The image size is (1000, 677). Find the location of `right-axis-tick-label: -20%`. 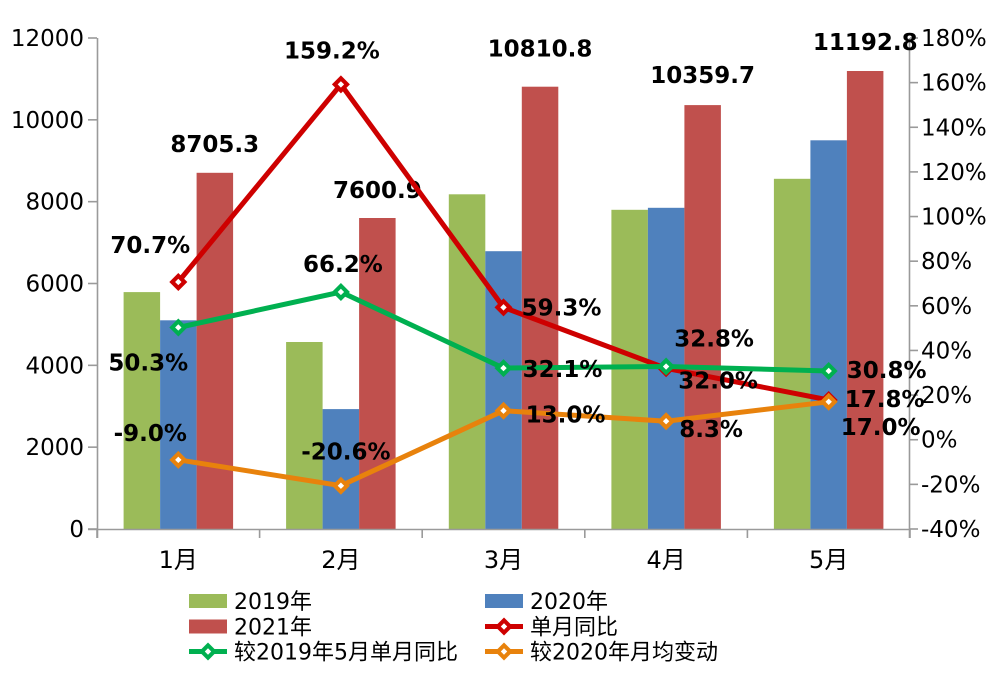

right-axis-tick-label: -20% is located at coordinates (950, 485).